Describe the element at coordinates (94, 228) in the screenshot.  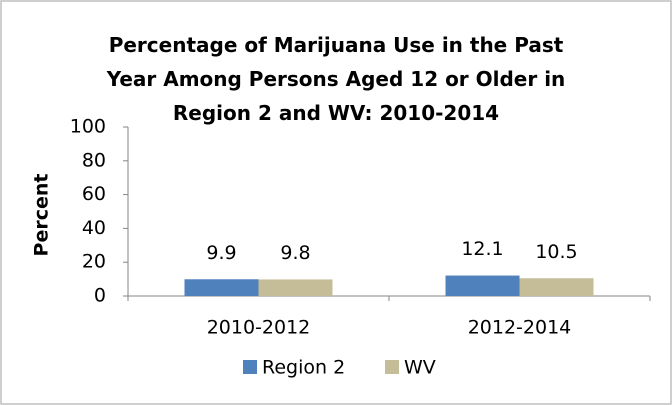
I see `y-tick-label: 40` at that location.